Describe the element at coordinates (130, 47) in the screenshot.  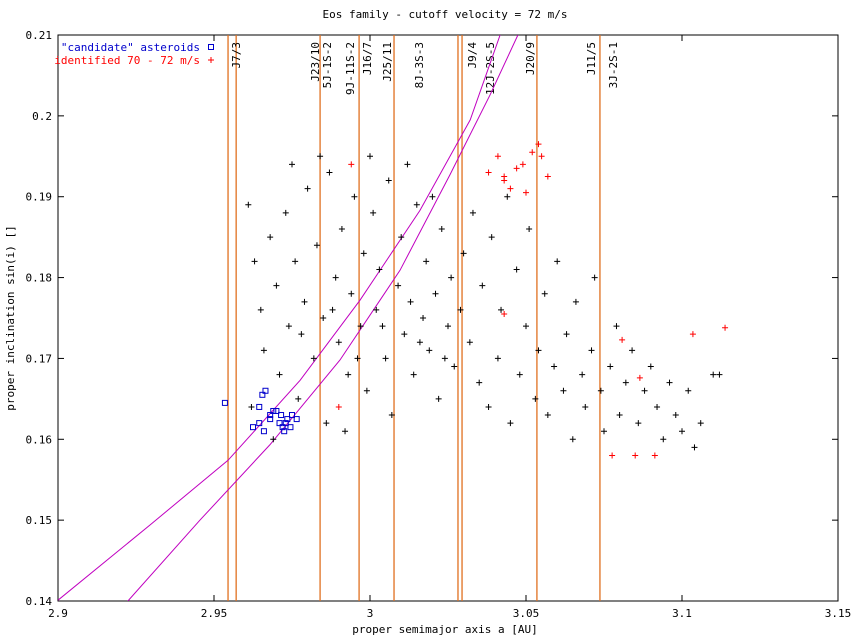
I see `legend-label: "candidate" asteroids` at that location.